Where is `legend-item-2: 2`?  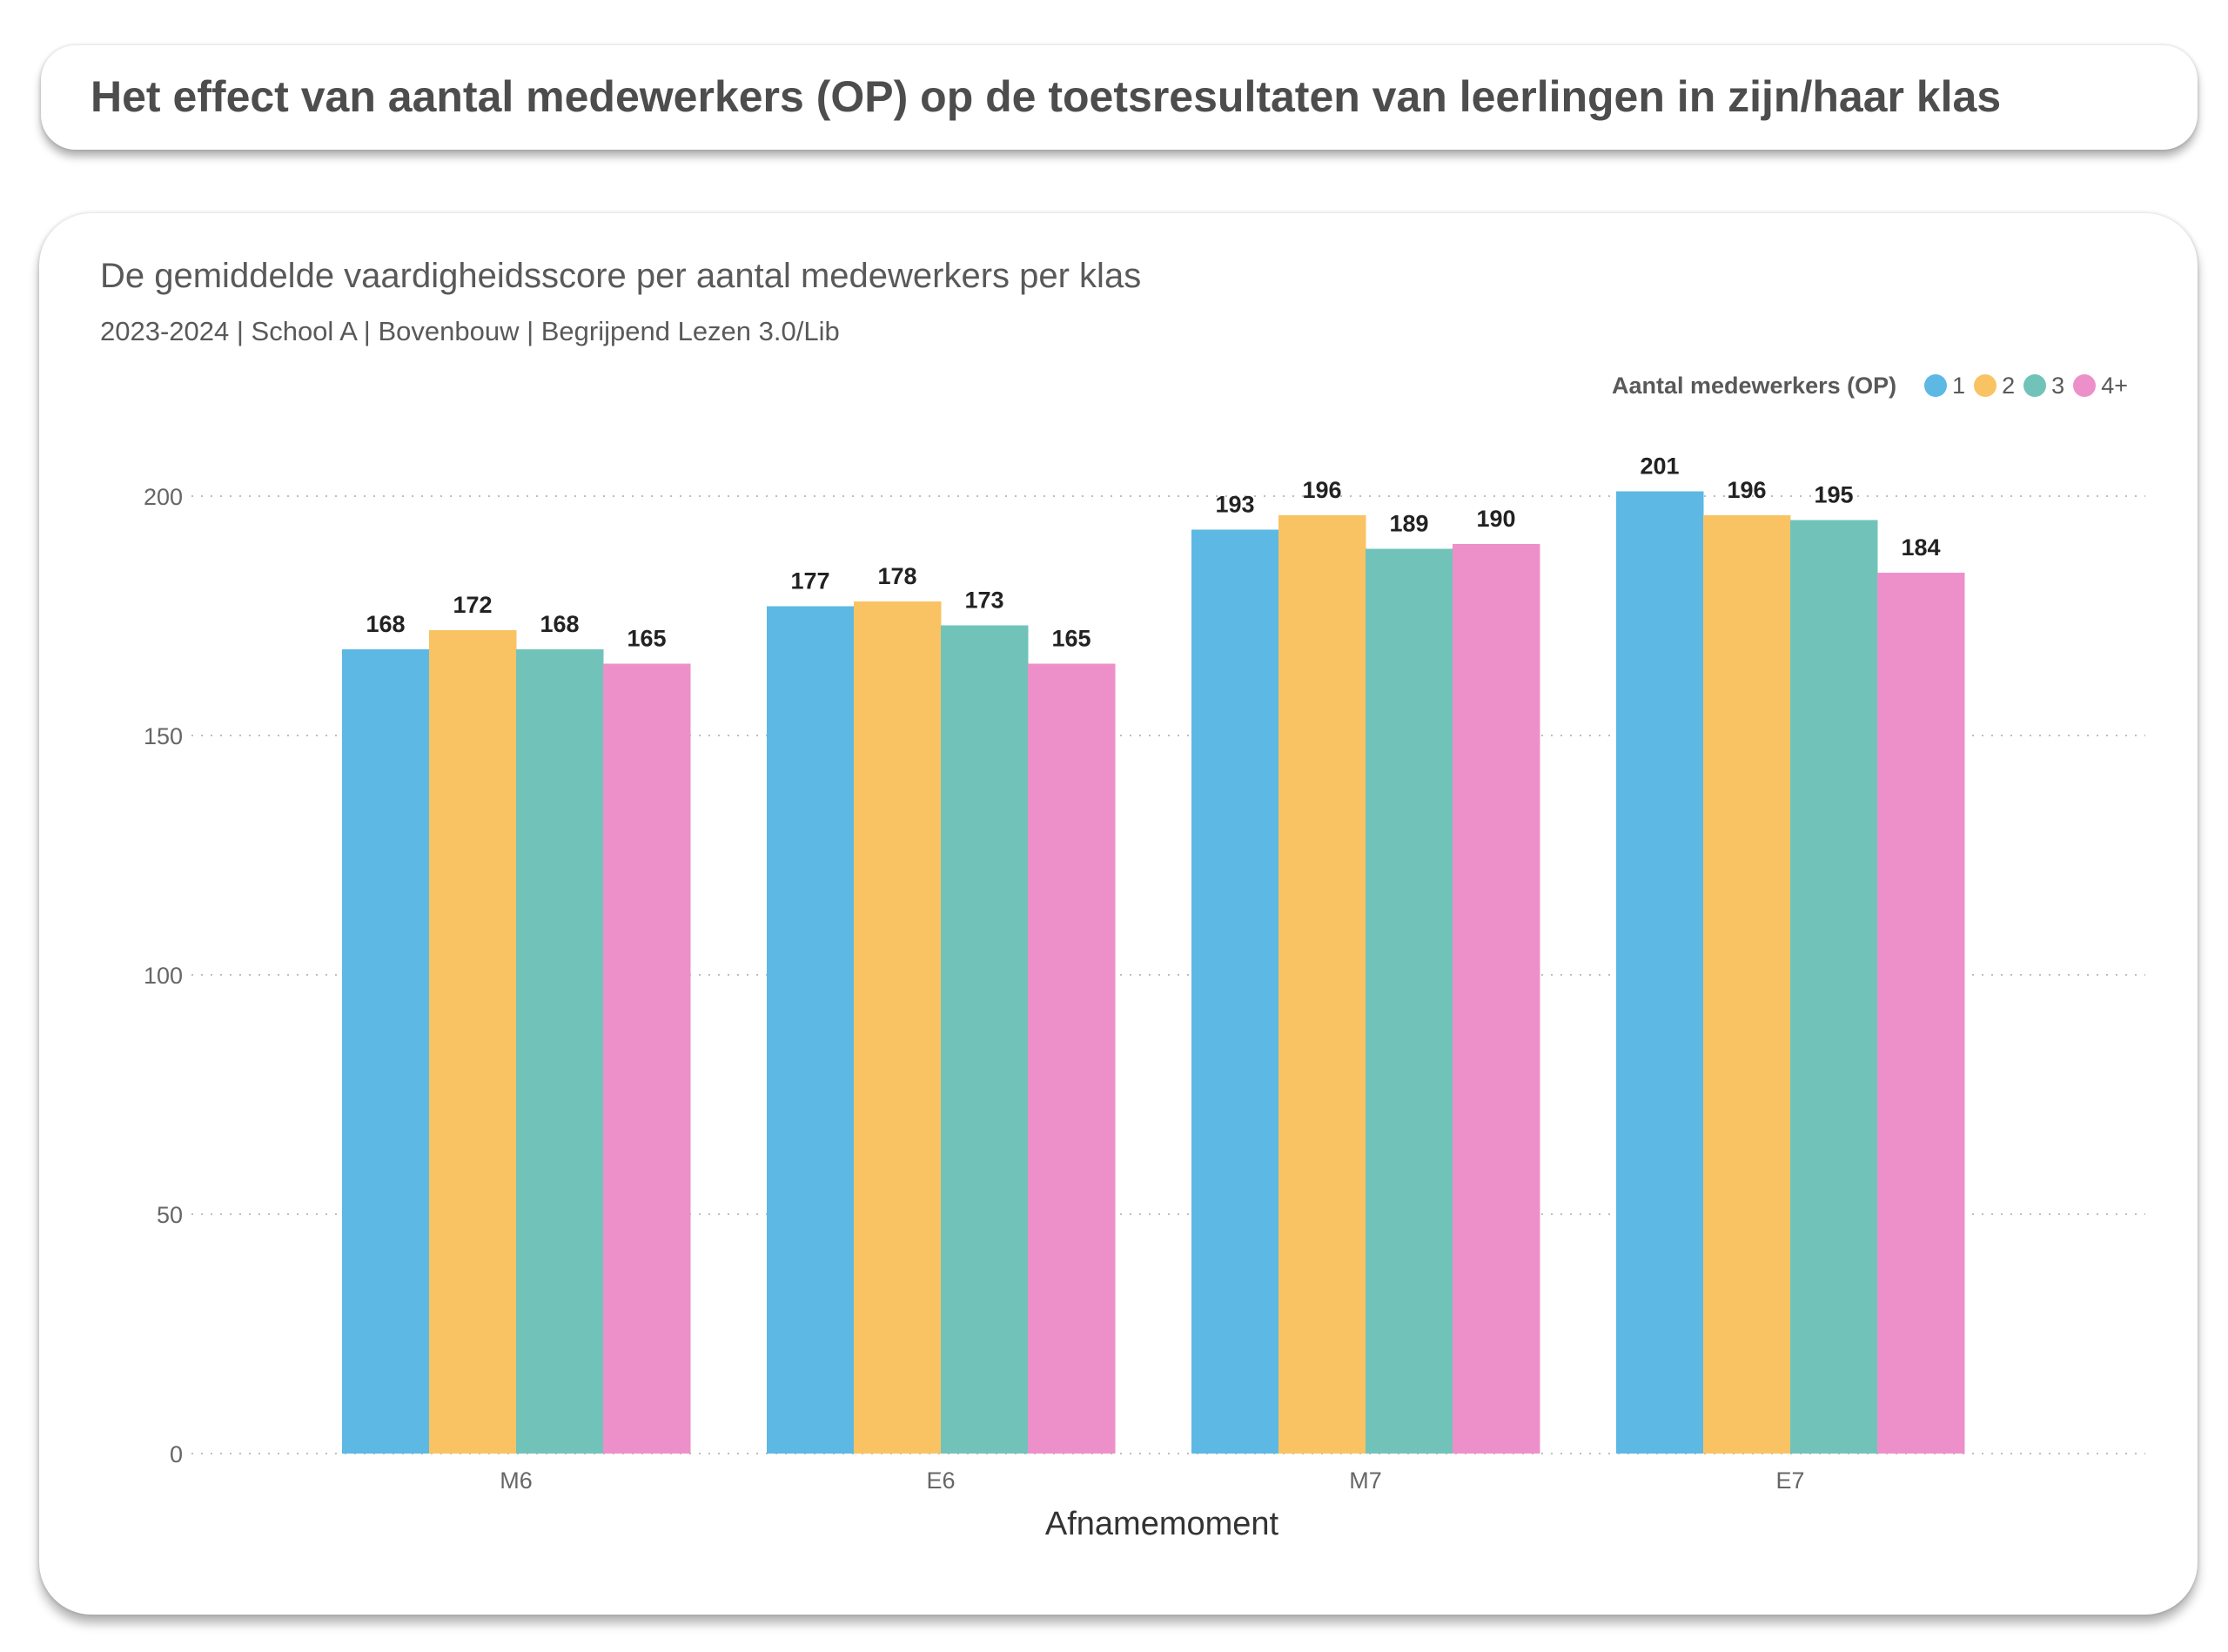 legend-item-2: 2 is located at coordinates (1995, 387).